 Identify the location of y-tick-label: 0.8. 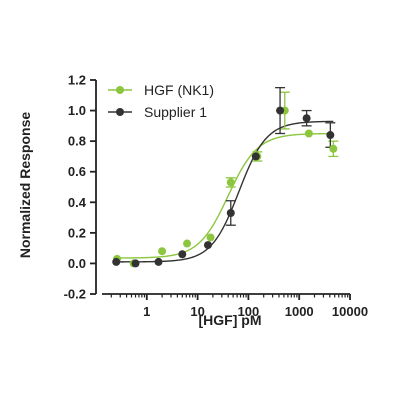
(77, 141).